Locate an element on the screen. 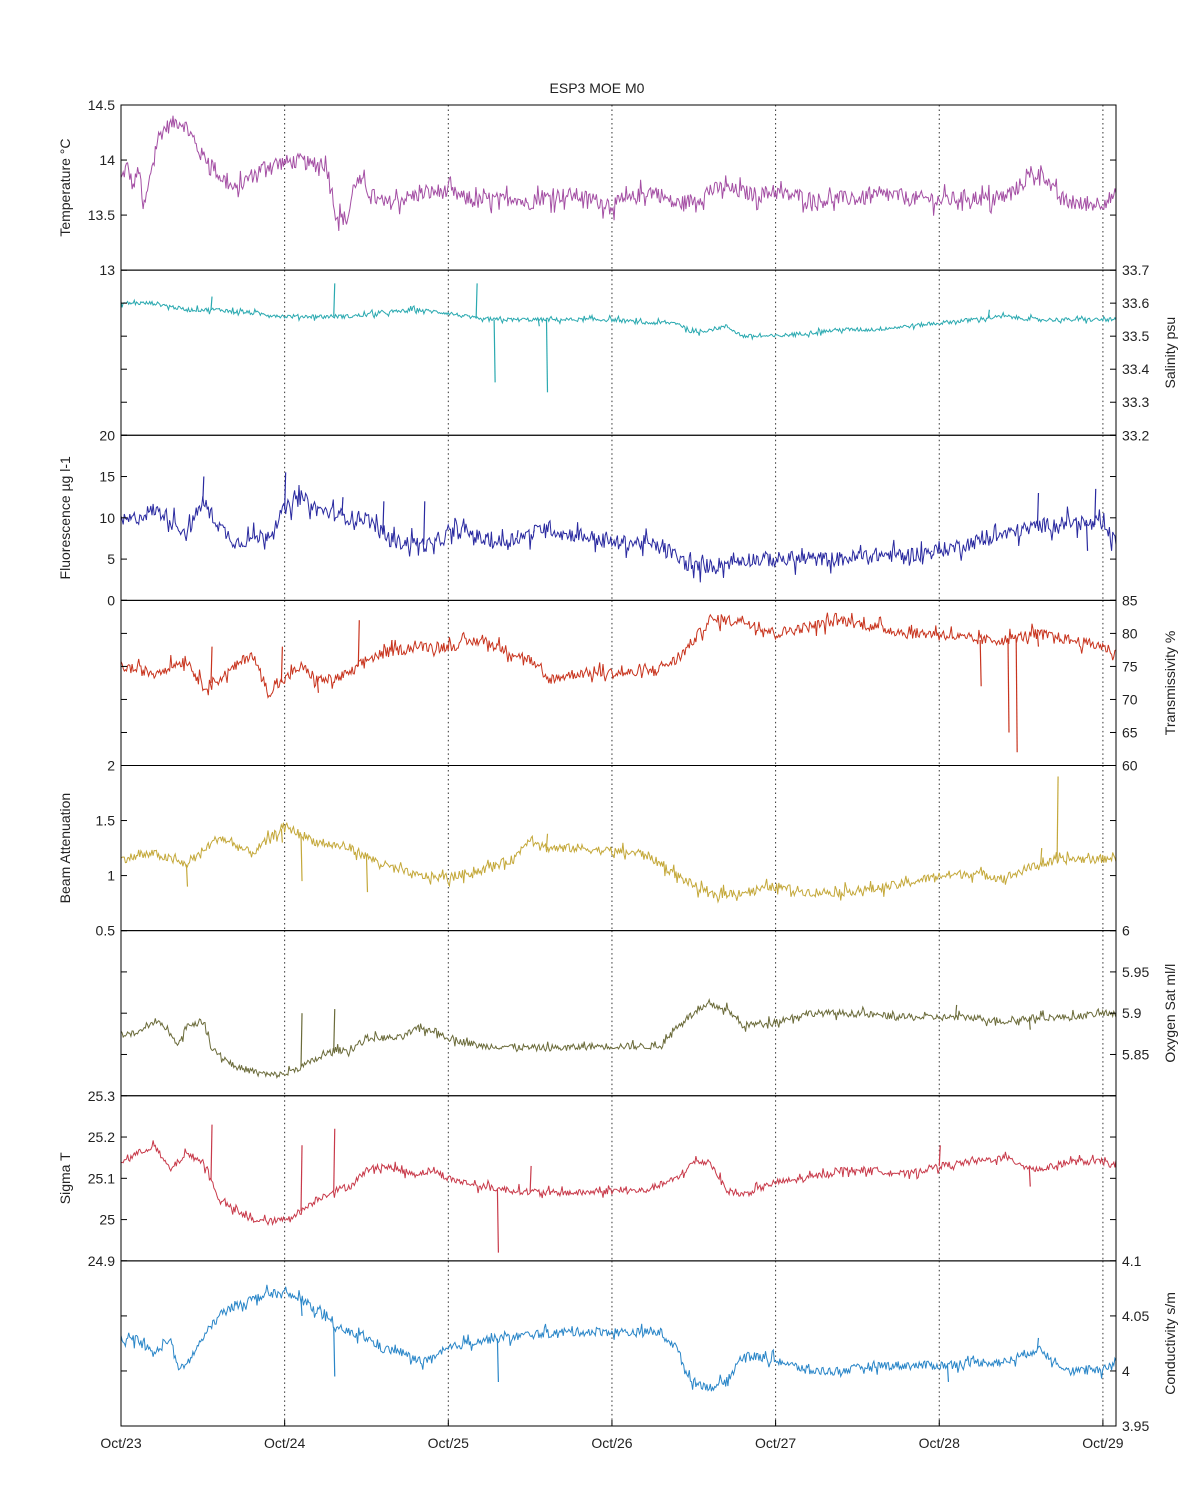 The image size is (1200, 1501). panel-2: 0 5 10 15 20 Fluorescence µg l-1 is located at coordinates (587, 517).